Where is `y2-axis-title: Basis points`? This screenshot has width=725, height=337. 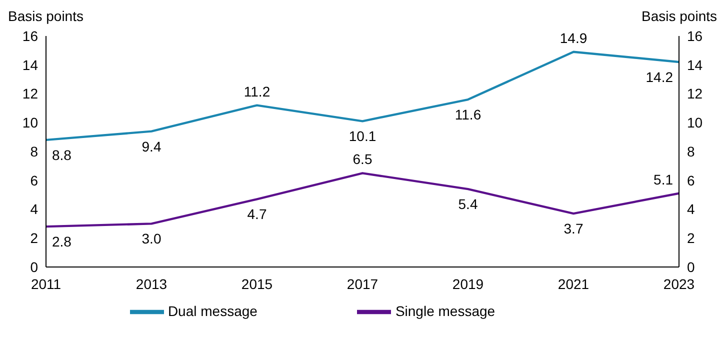
y2-axis-title: Basis points is located at coordinates (679, 16).